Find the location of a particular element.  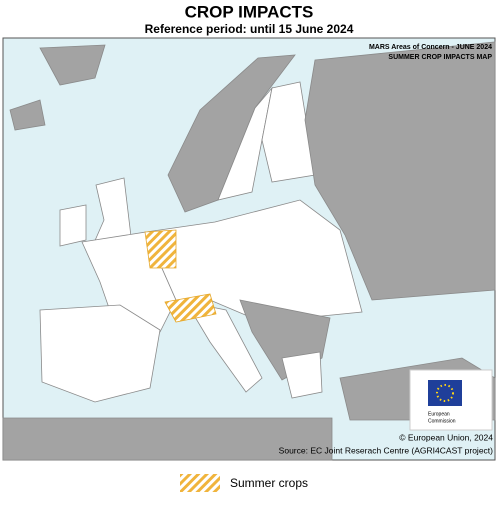

map-caption: SUMMER CROP IMPACTS MAP is located at coordinates (440, 57).